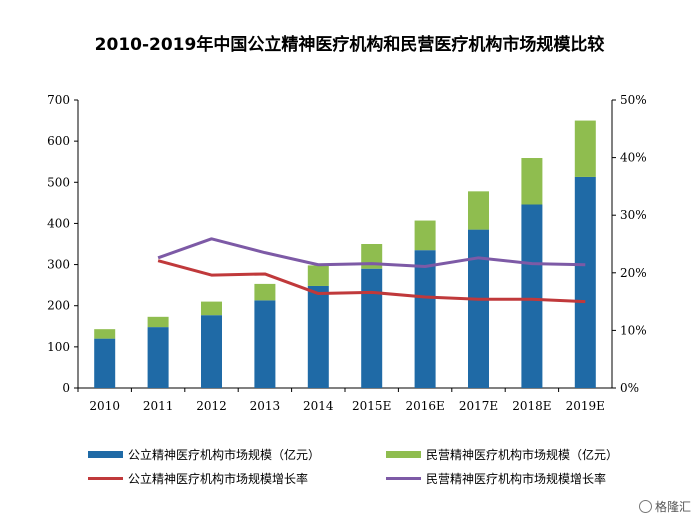  What do you see at coordinates (104, 406) in the screenshot?
I see `x-tick-label: 2010` at bounding box center [104, 406].